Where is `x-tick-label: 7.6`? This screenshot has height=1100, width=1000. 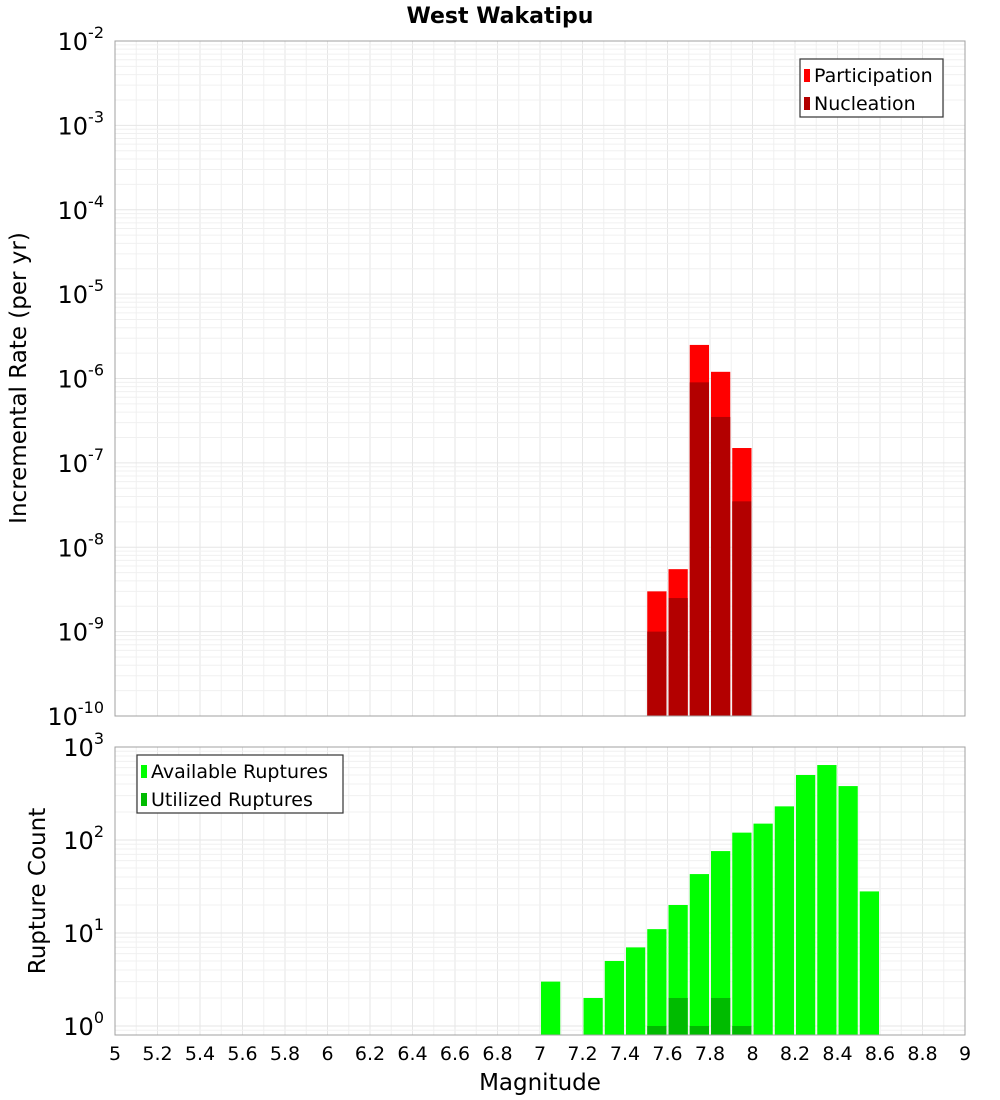
x-tick-label: 7.6 is located at coordinates (667, 1054).